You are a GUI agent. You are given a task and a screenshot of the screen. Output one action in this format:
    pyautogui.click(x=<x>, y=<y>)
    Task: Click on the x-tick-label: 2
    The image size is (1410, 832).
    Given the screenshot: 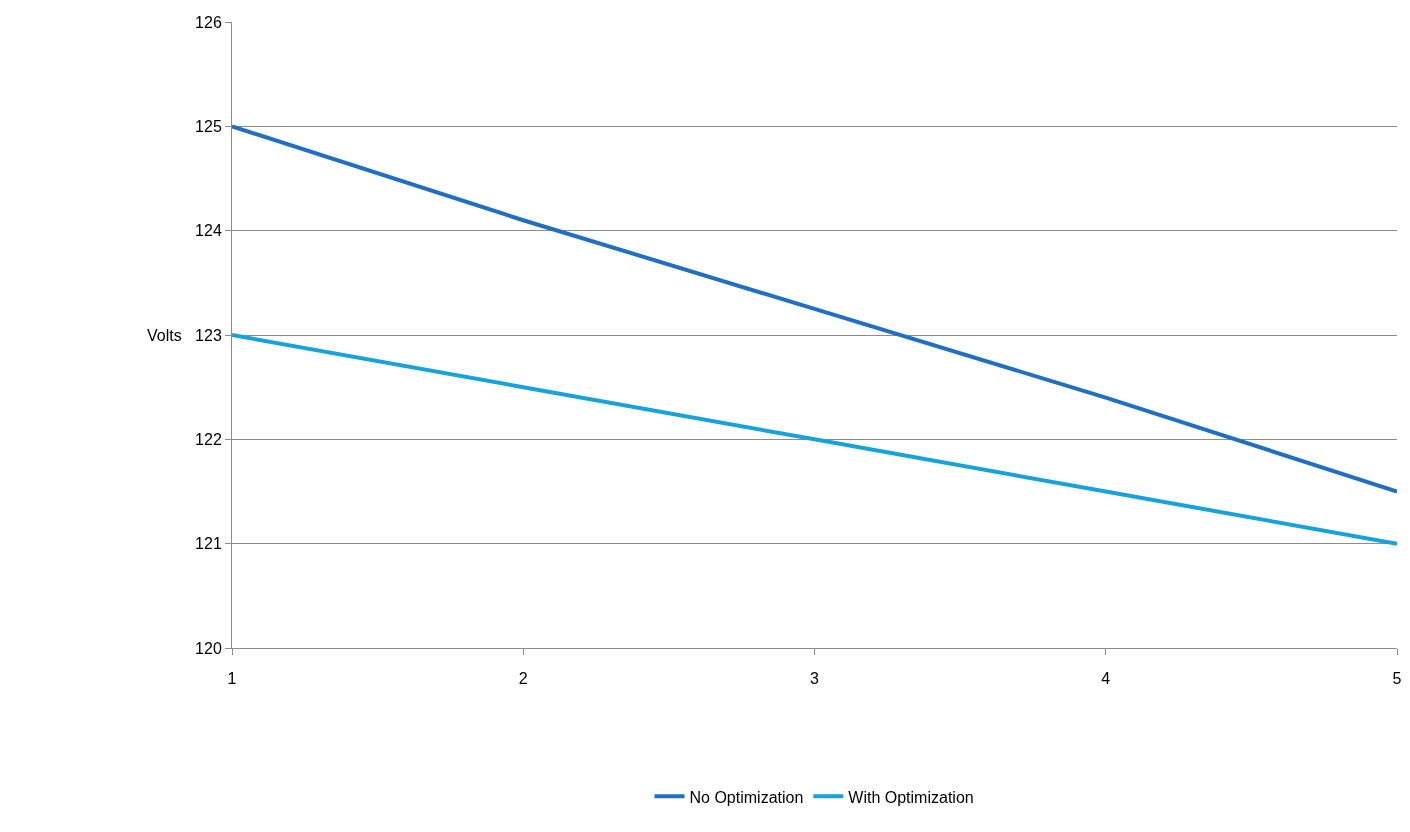 What is the action you would take?
    pyautogui.click(x=523, y=679)
    